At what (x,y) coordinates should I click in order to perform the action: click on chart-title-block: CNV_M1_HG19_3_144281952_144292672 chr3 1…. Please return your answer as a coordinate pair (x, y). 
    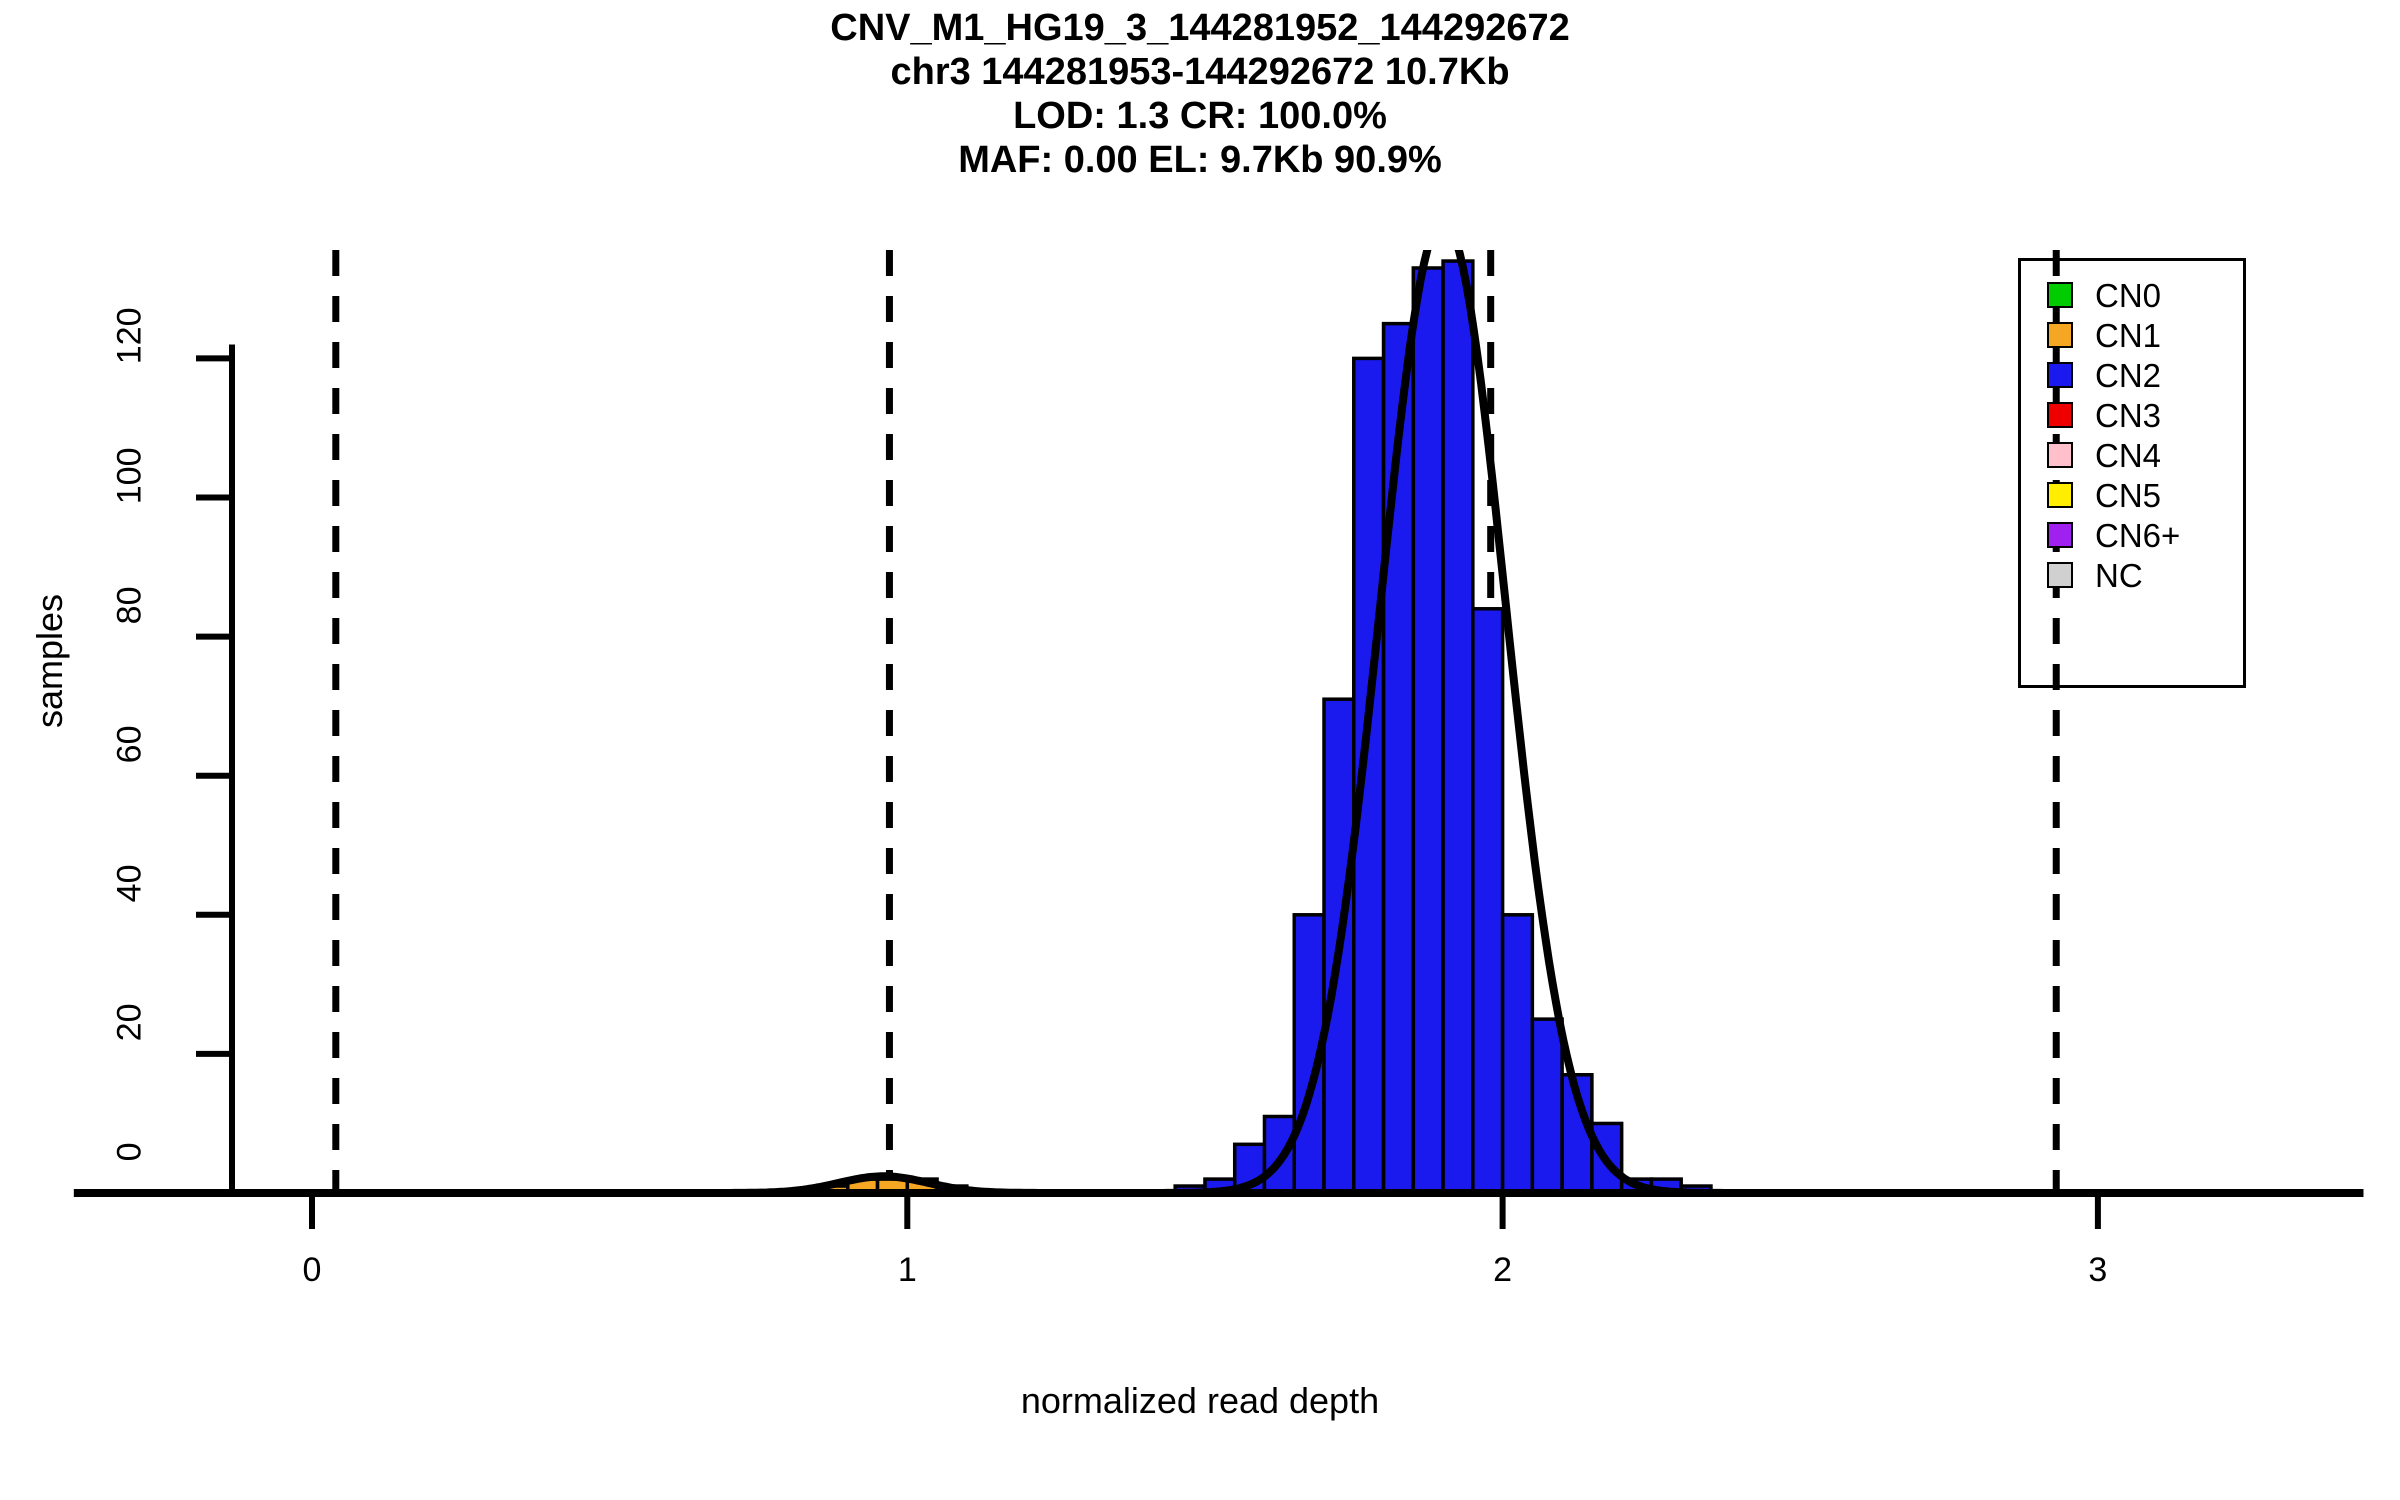
    Looking at the image, I should click on (1200, 94).